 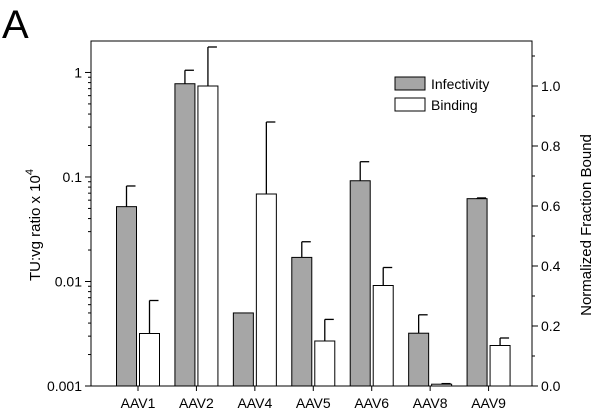 What do you see at coordinates (410, 104) in the screenshot?
I see `binding-legend-swatch` at bounding box center [410, 104].